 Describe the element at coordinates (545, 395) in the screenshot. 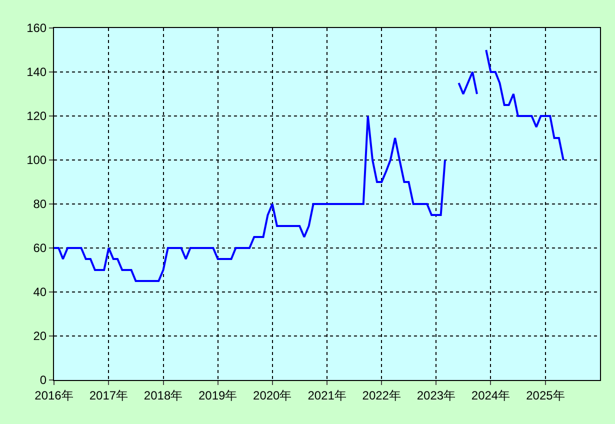

I see `x-tick-label: 2025年` at that location.